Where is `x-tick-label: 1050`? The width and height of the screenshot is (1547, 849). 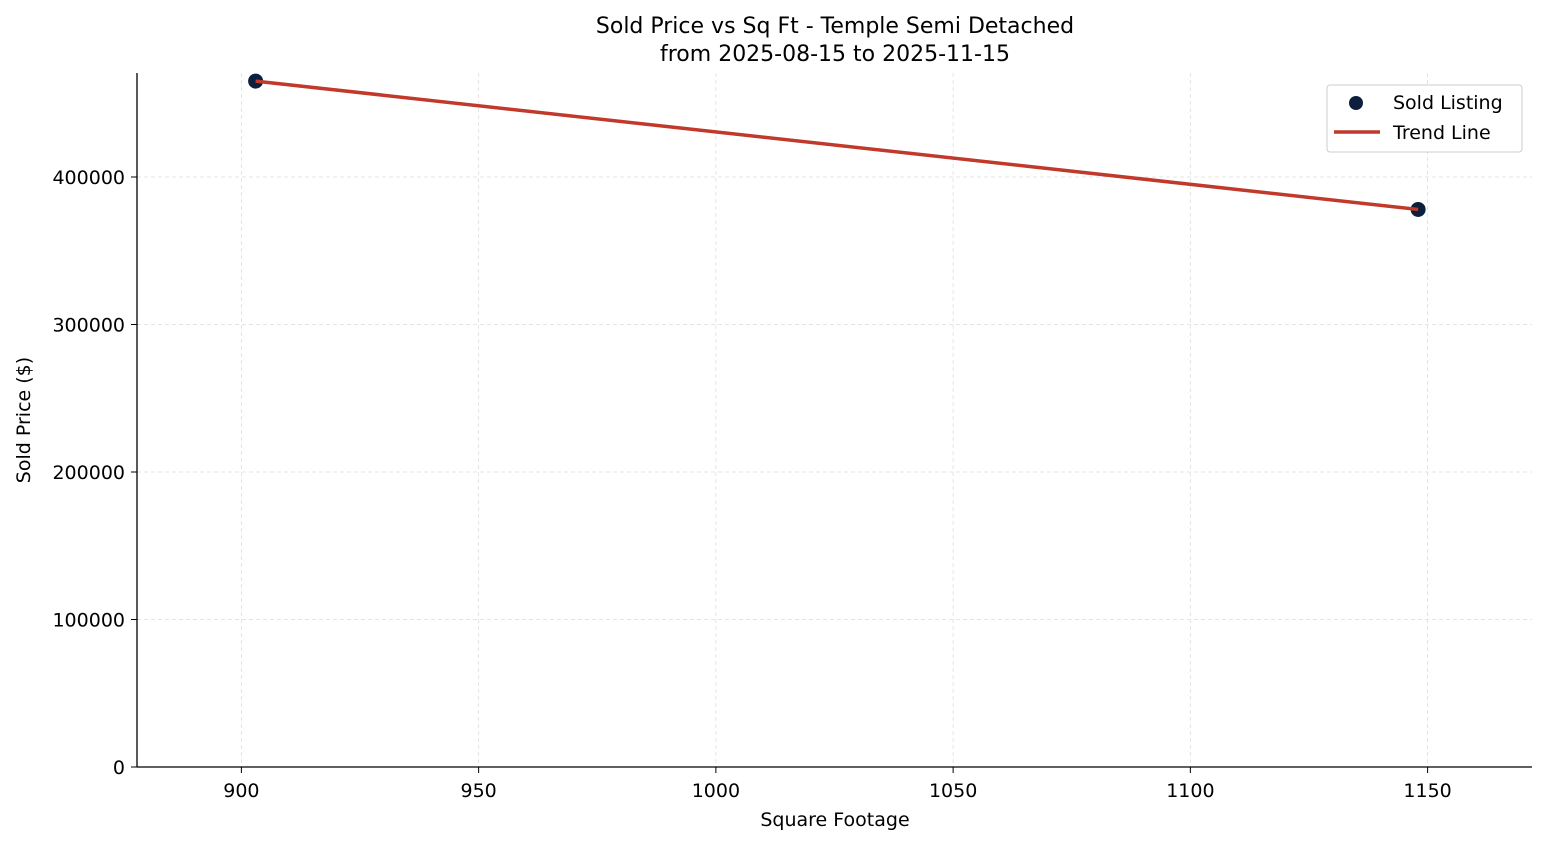
x-tick-label: 1050 is located at coordinates (953, 791).